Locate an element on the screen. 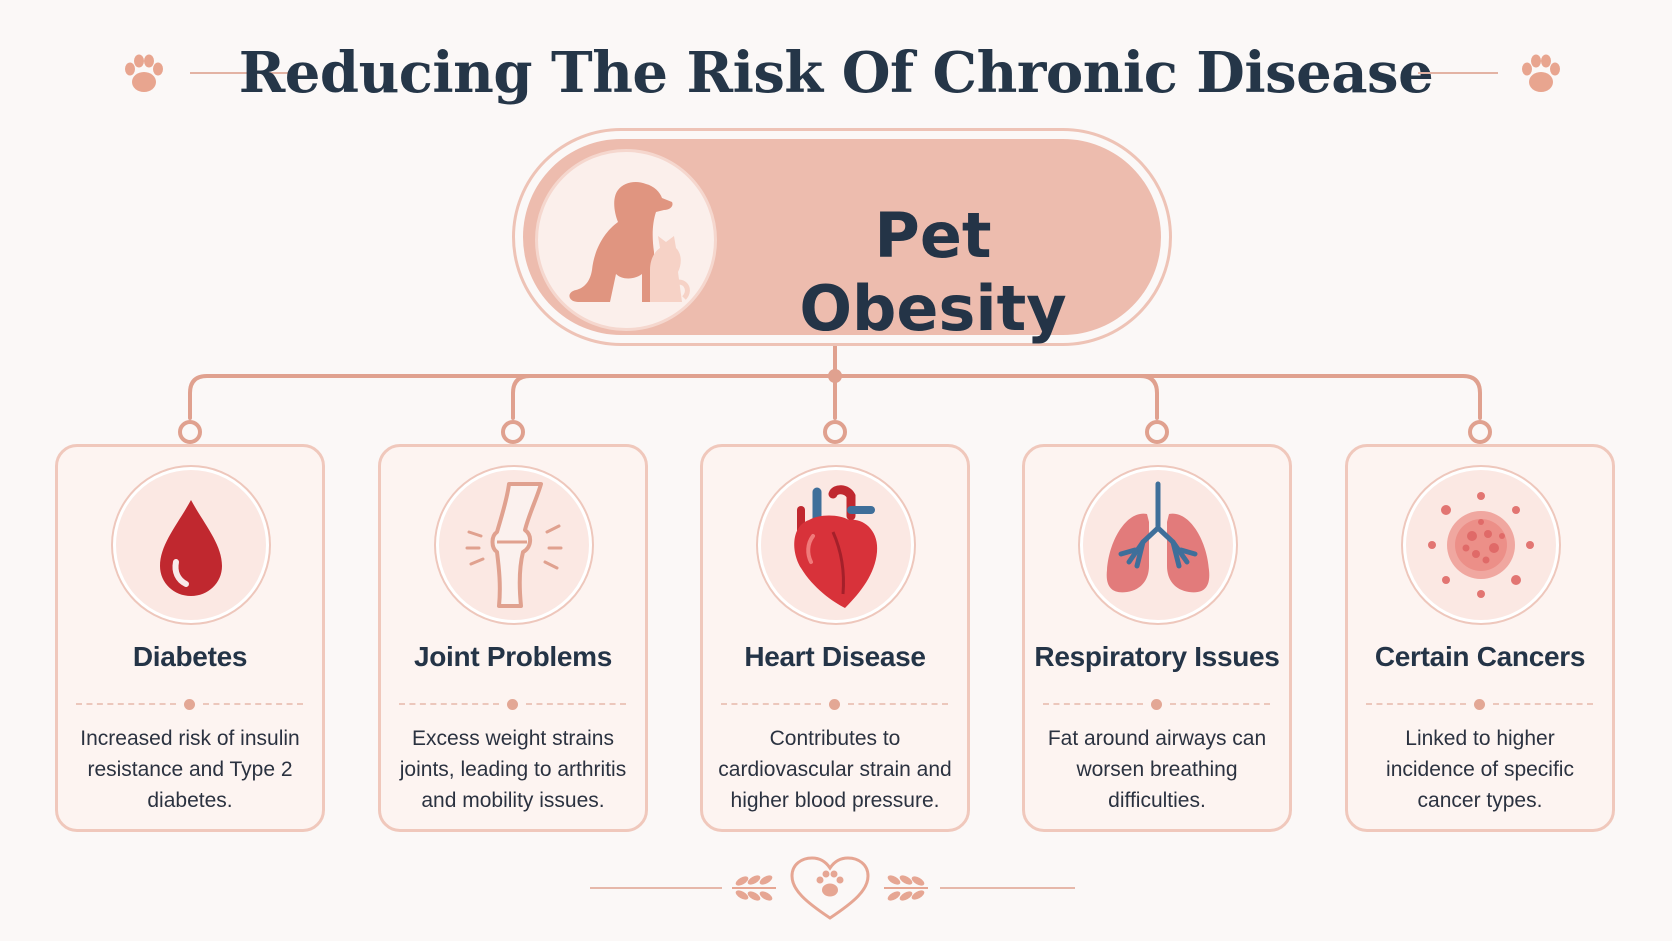 This screenshot has width=1672, height=941. heart-paw-icon is located at coordinates (830, 888).